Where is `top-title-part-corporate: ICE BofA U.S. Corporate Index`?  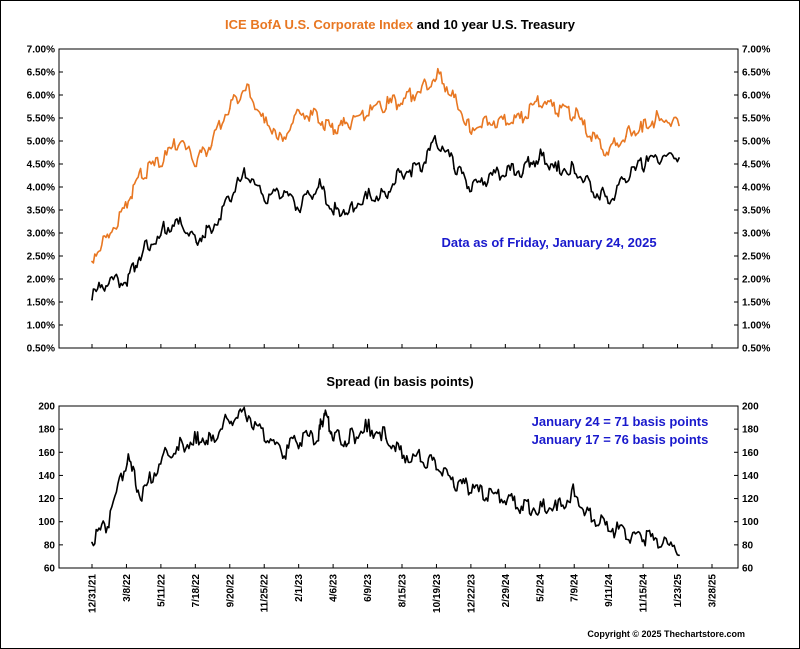
top-title-part-corporate: ICE BofA U.S. Corporate Index is located at coordinates (319, 24).